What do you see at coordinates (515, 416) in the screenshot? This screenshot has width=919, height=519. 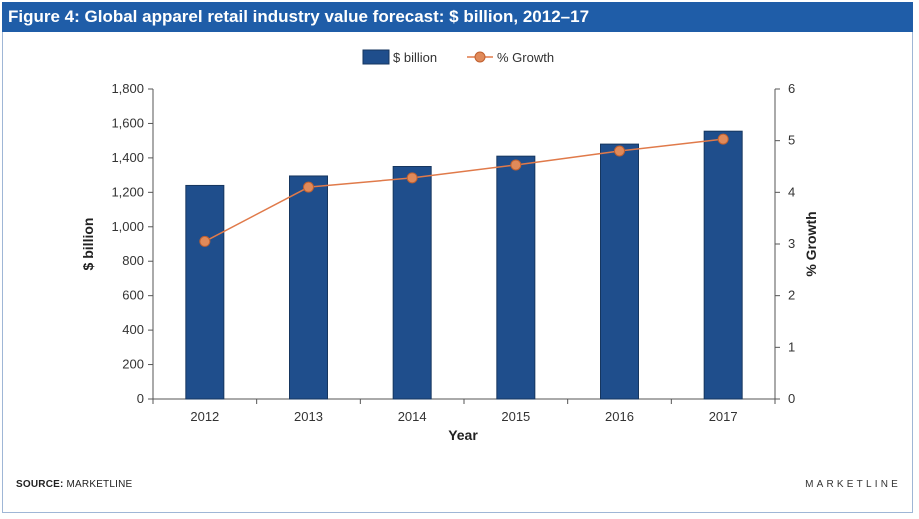 I see `x-tick-label: 2015` at bounding box center [515, 416].